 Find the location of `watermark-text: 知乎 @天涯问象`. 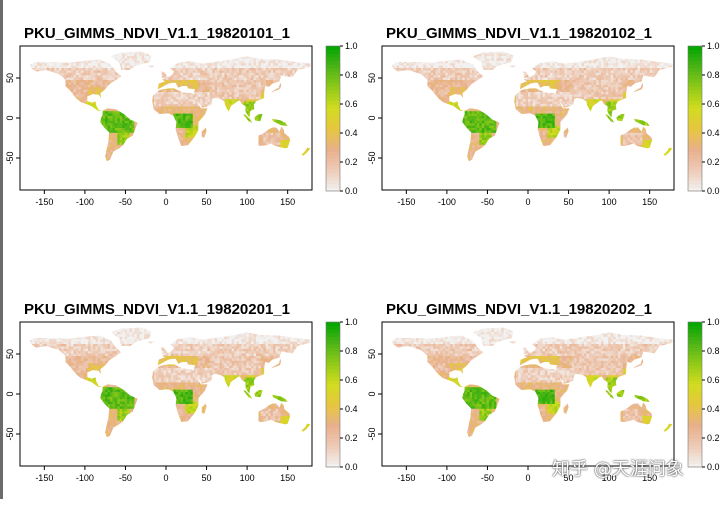

watermark-text: 知乎 @天涯问象 is located at coordinates (618, 468).